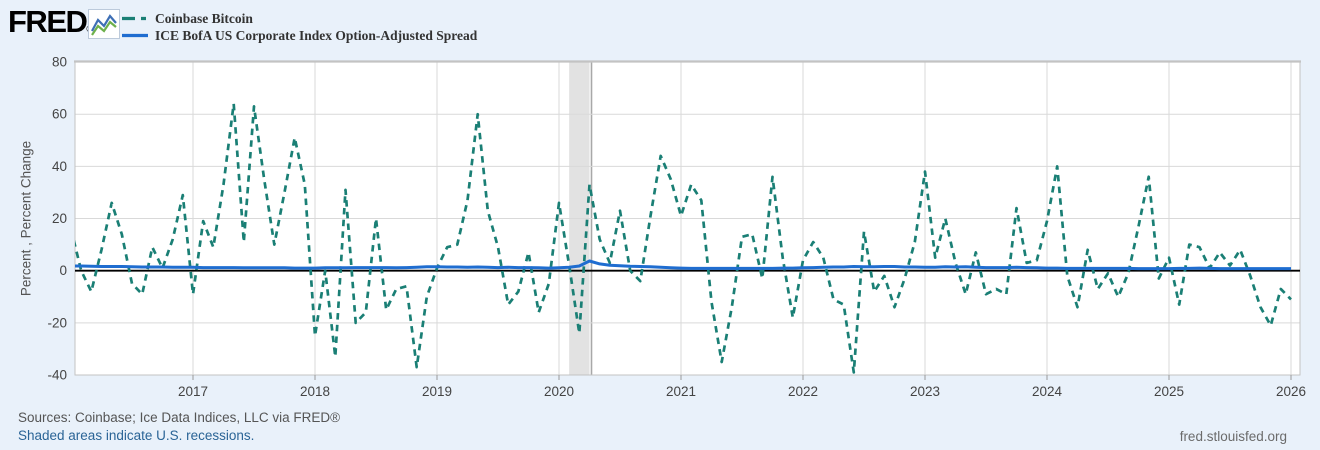 This screenshot has width=1320, height=450. What do you see at coordinates (135, 18) in the screenshot?
I see `dashed-line-swatch-icon` at bounding box center [135, 18].